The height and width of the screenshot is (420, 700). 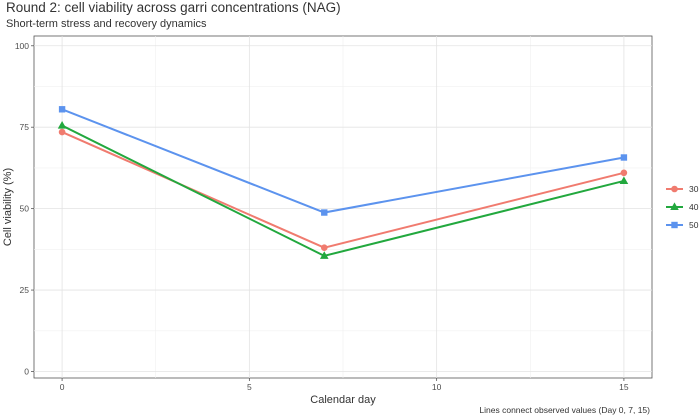 I want to click on legend-label-30: 30, so click(x=694, y=189).